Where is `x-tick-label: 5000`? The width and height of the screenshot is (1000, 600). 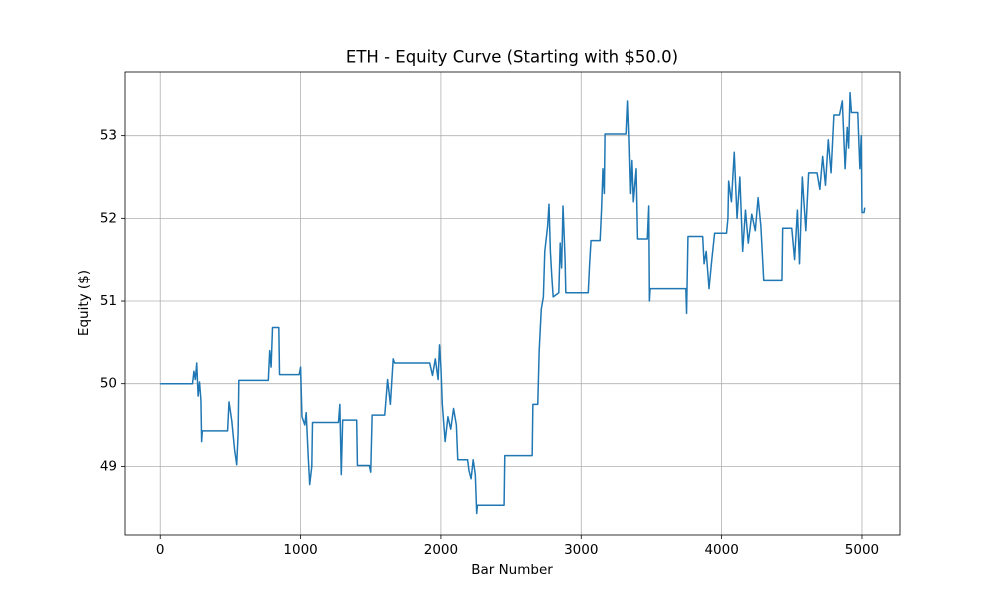
x-tick-label: 5000 is located at coordinates (862, 550).